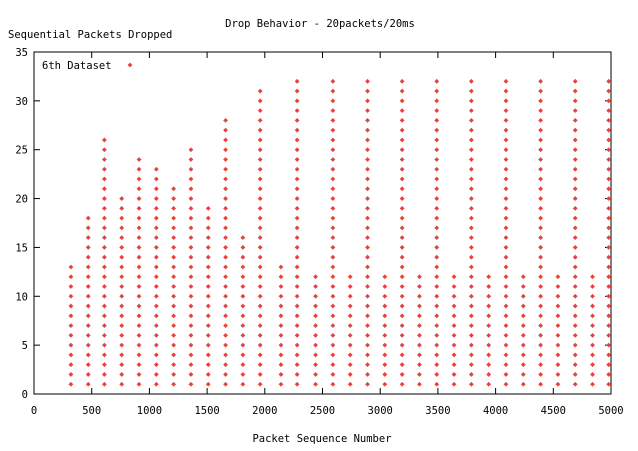 This screenshot has width=638, height=451. Describe the element at coordinates (25, 395) in the screenshot. I see `y-tick-label: 0` at that location.